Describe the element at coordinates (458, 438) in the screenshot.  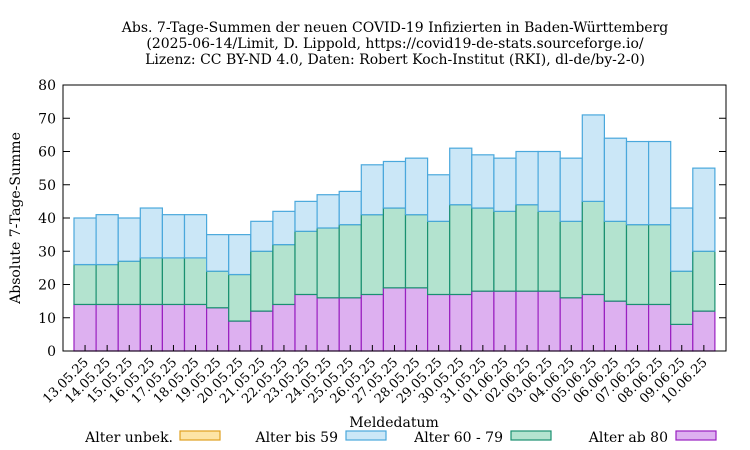
I see `legend-label-2: Alter 60 - 79` at that location.